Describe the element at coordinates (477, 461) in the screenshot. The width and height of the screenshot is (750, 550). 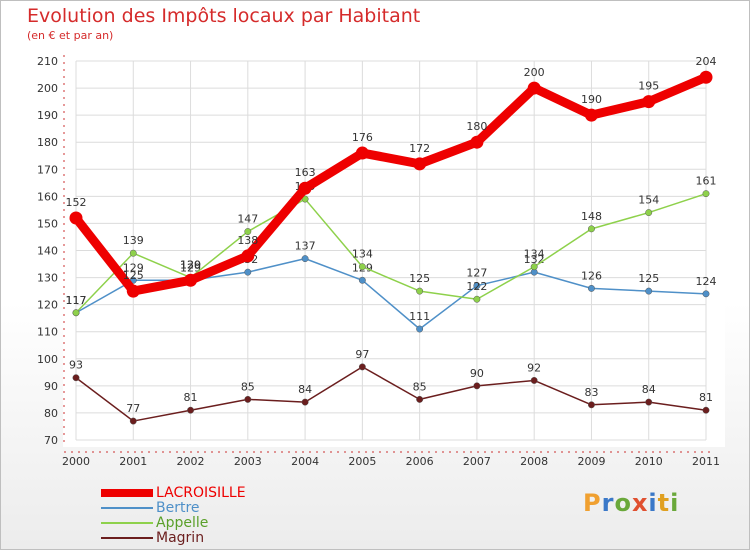
I see `x-tick-label: 2007` at that location.